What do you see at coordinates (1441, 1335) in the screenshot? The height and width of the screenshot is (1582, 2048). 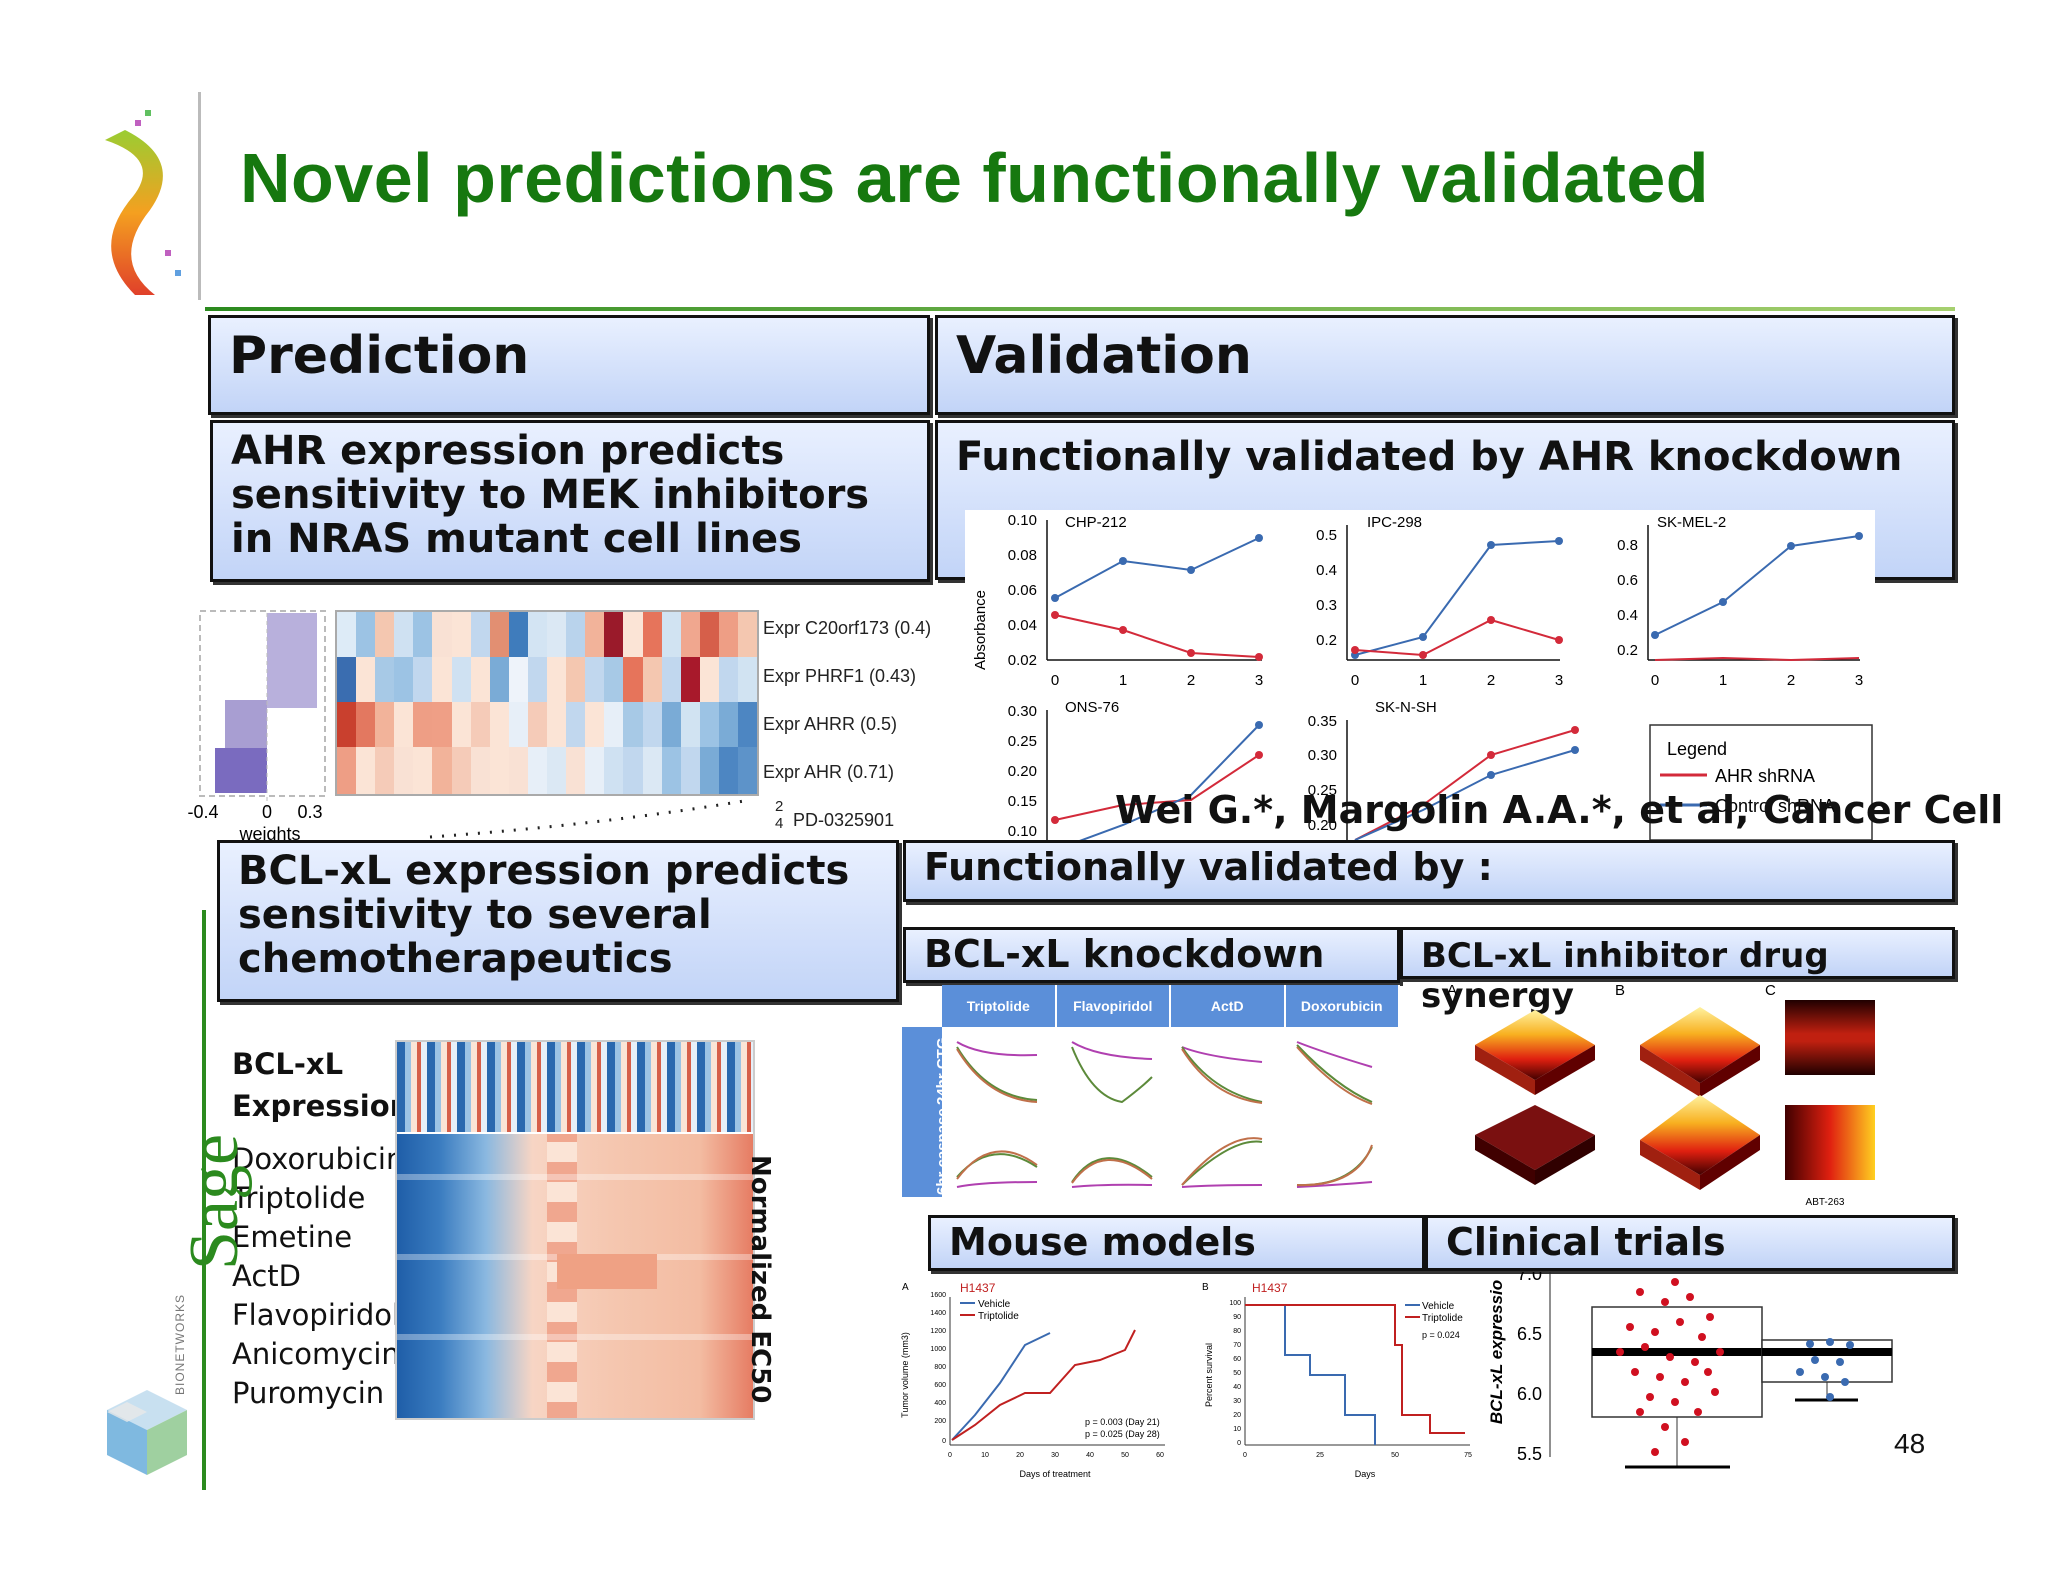 I see `svg-text: p = 0.024` at bounding box center [1441, 1335].